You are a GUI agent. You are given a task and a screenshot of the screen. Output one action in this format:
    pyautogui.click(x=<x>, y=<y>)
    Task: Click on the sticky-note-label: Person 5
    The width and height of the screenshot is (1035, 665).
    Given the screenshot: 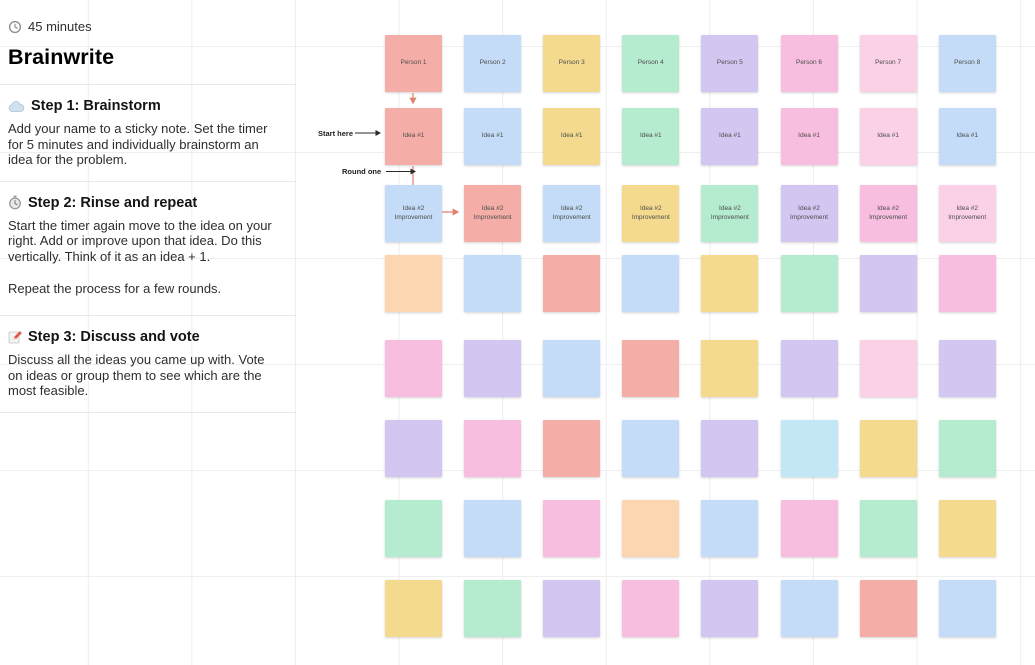 What is the action you would take?
    pyautogui.click(x=729, y=63)
    